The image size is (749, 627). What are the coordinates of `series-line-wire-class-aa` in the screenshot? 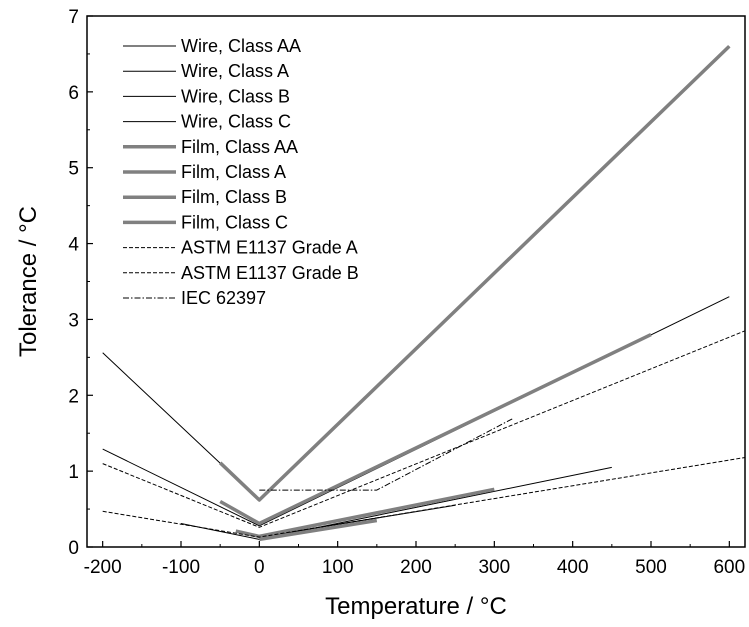 It's located at (396, 503).